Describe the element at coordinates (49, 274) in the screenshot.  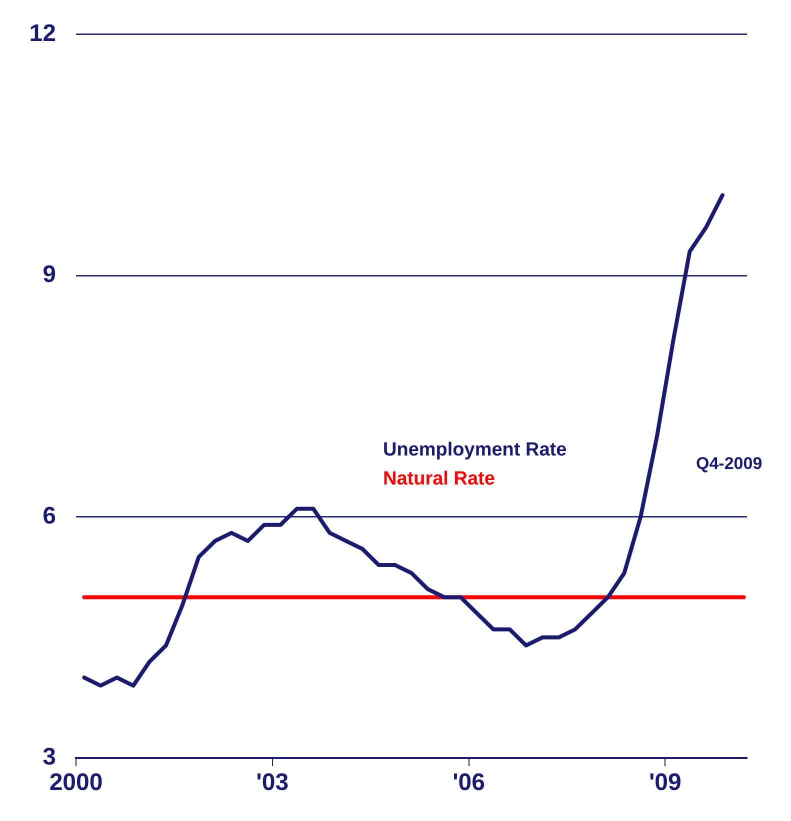
I see `y-tick-label: 9` at that location.